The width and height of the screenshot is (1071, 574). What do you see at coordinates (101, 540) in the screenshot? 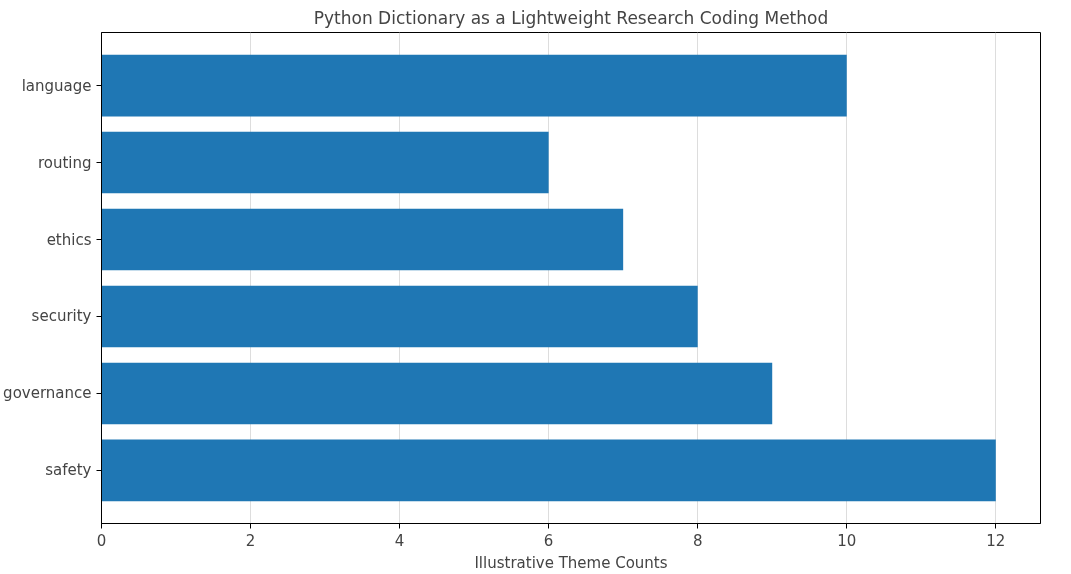
I see `x-tick-label: 0` at bounding box center [101, 540].